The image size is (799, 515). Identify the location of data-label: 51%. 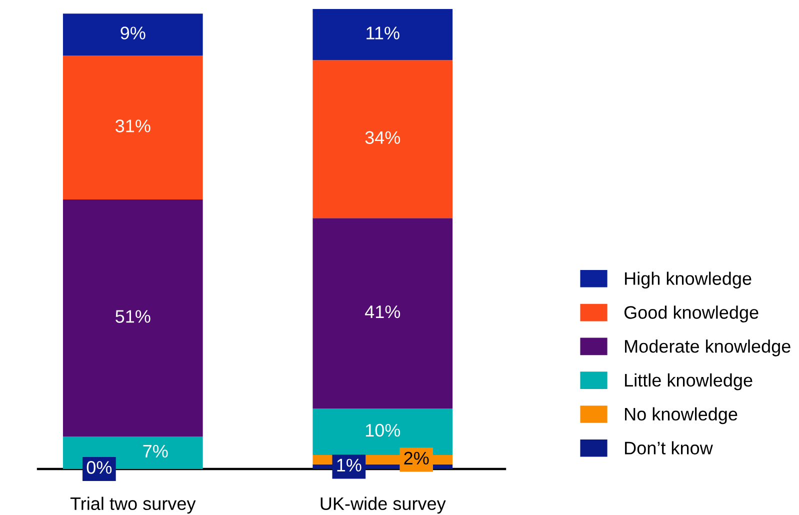
(133, 316).